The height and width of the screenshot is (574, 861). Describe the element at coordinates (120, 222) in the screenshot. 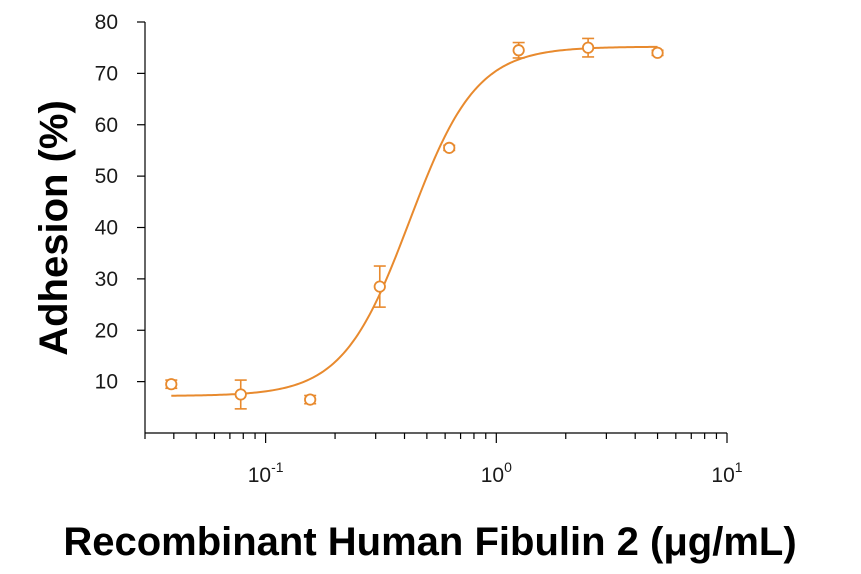

I see `y-axis: 10 20 30 40 50 60 70 80` at that location.